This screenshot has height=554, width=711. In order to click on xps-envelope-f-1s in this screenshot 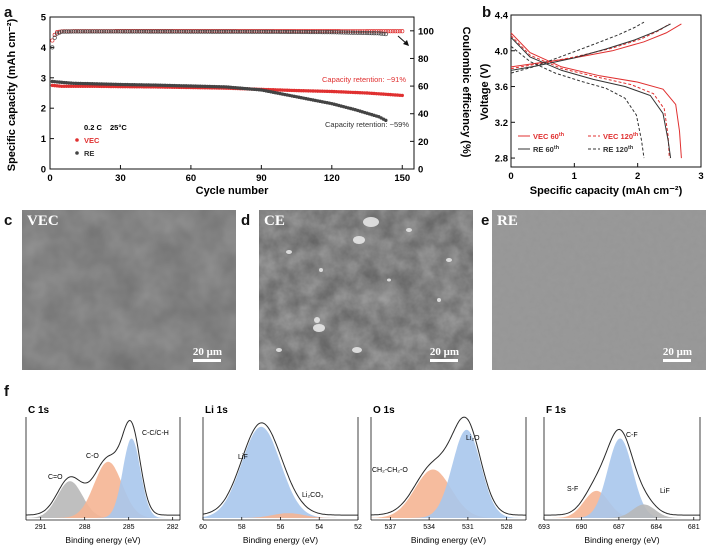, I will do `click(622, 472)`.